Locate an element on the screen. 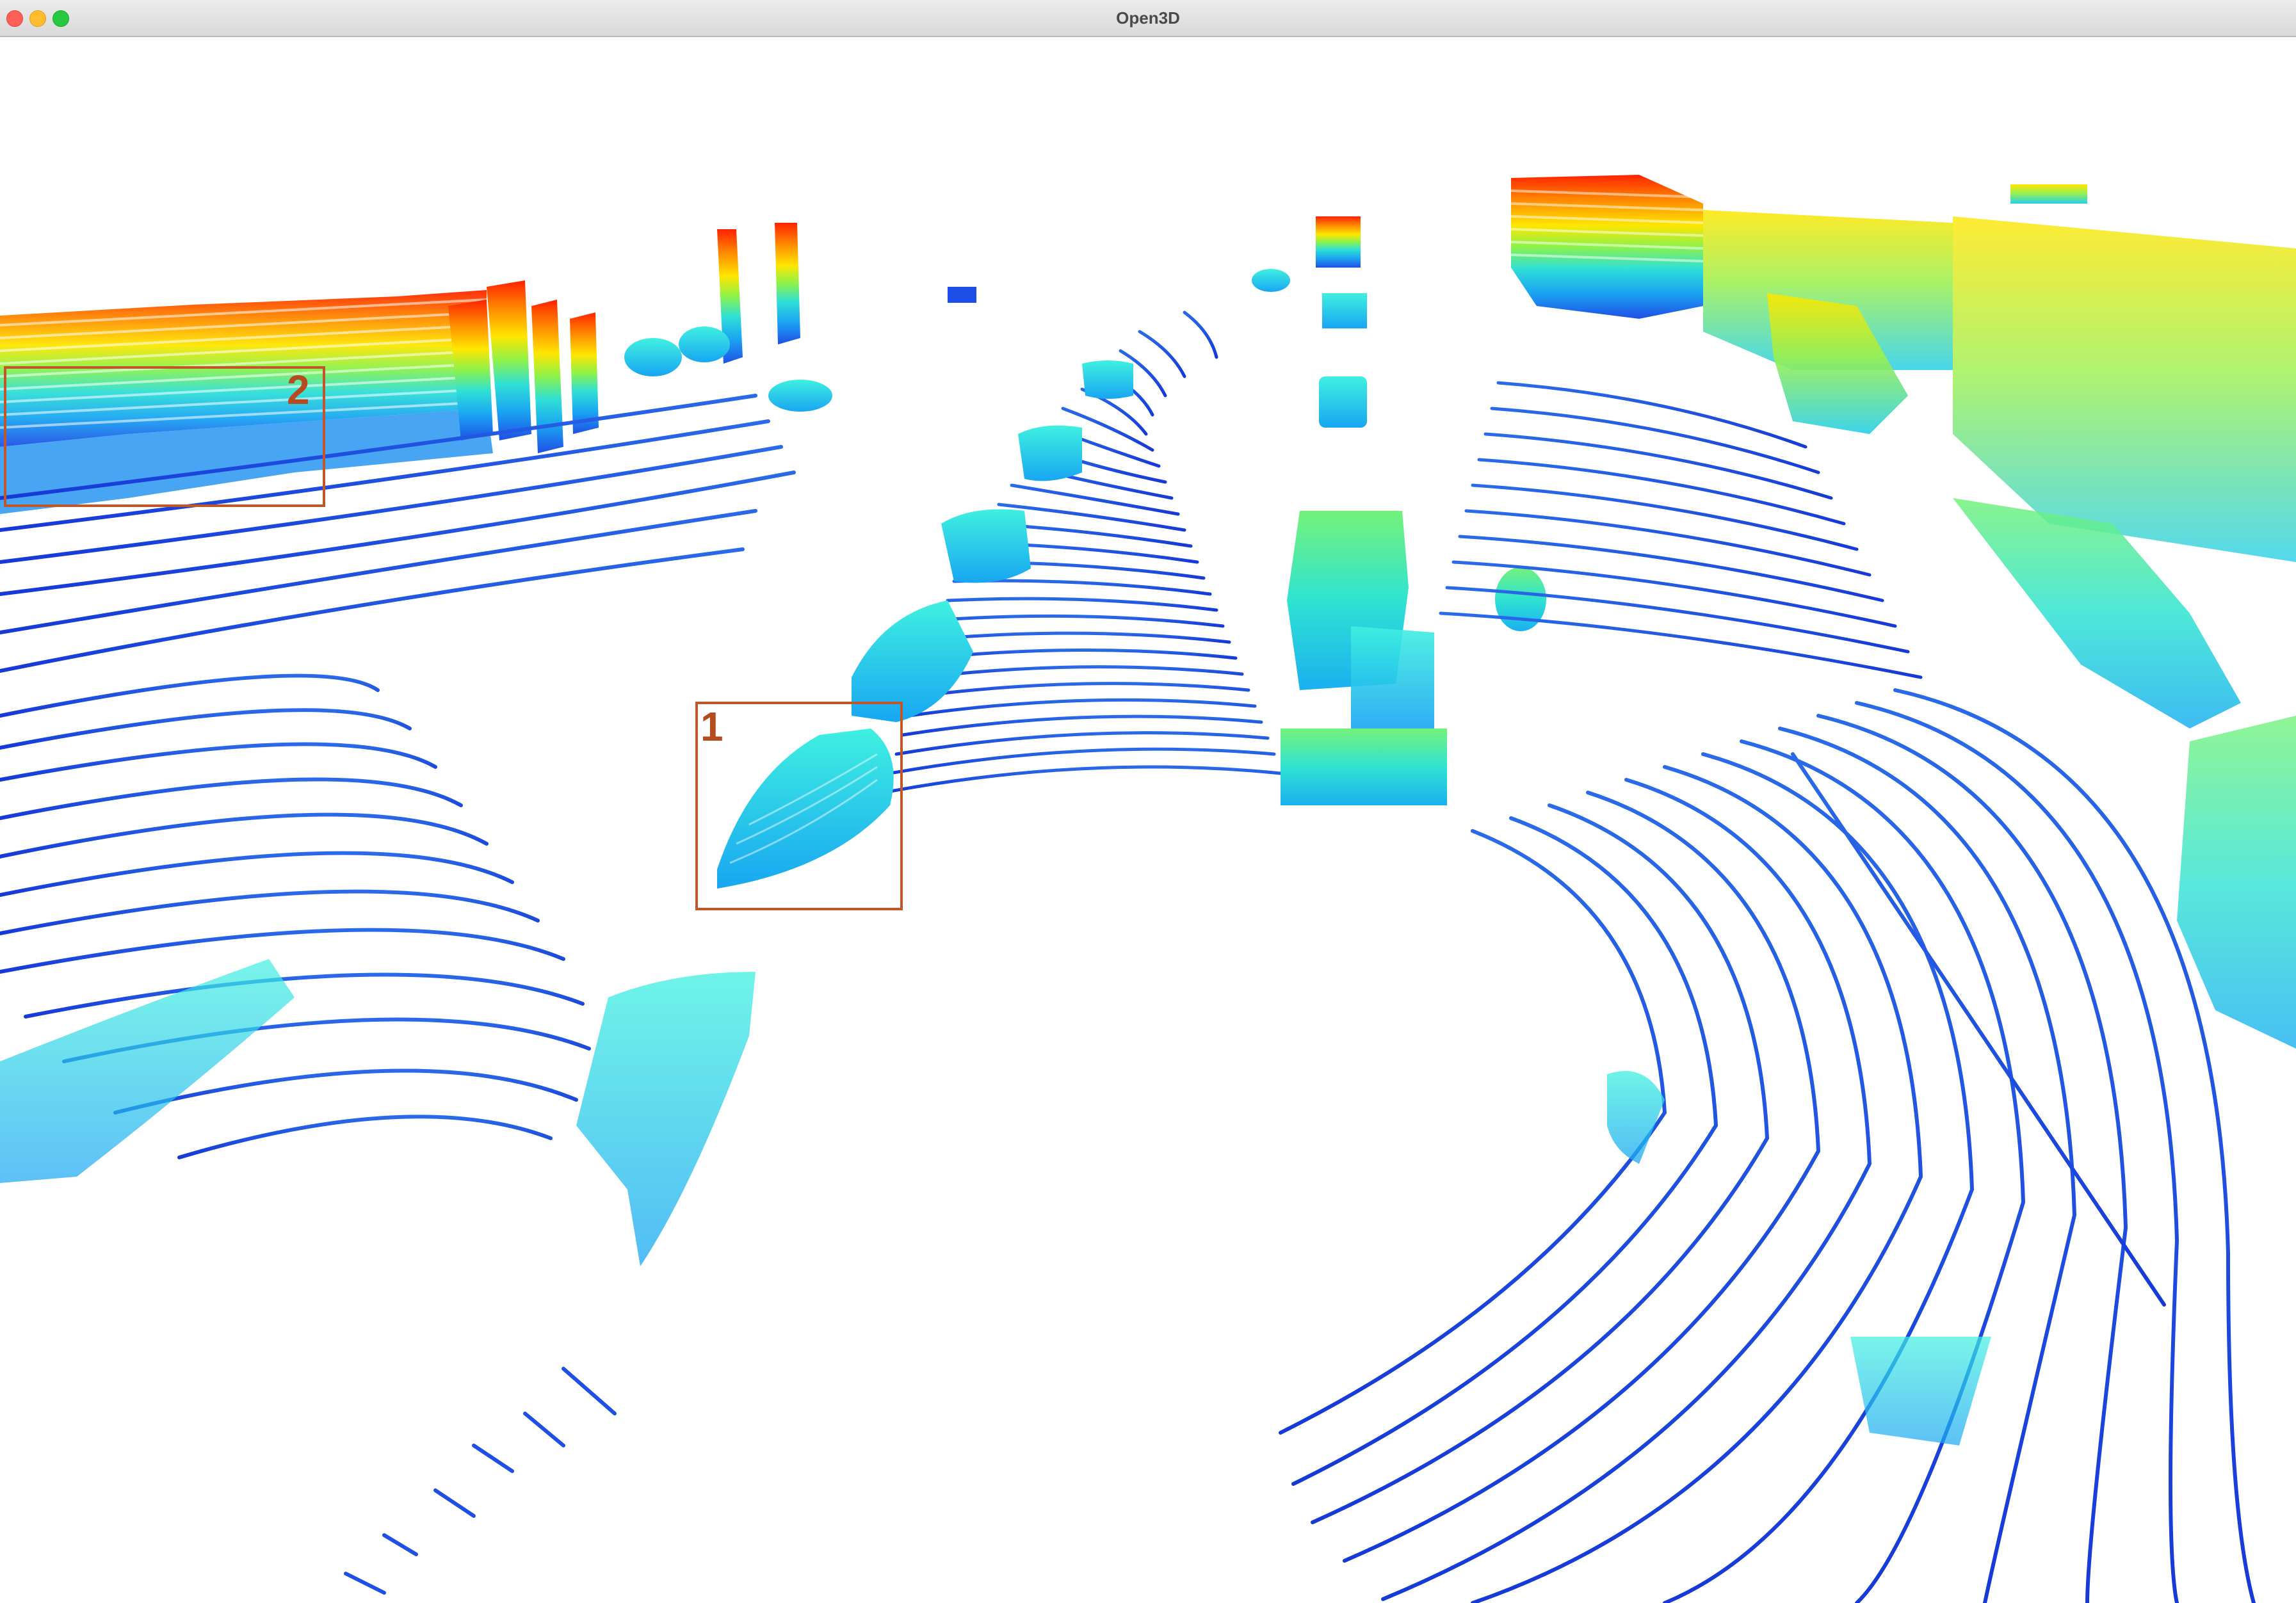 The width and height of the screenshot is (2296, 1603). vehicle-point-clusters is located at coordinates (1149, 582).